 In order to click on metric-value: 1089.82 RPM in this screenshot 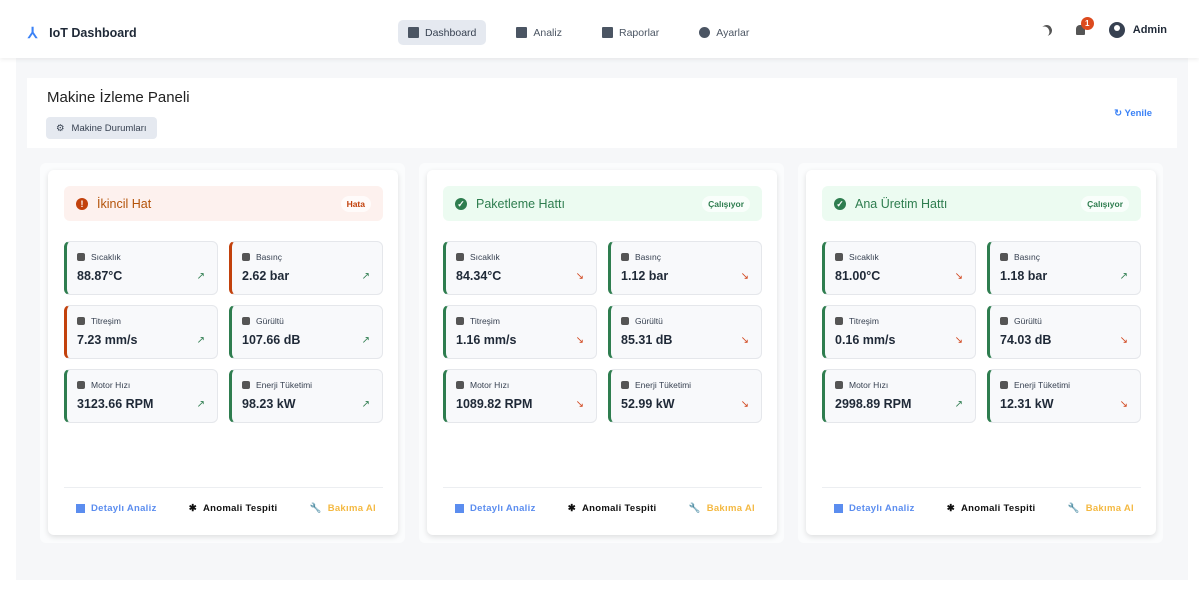, I will do `click(494, 404)`.